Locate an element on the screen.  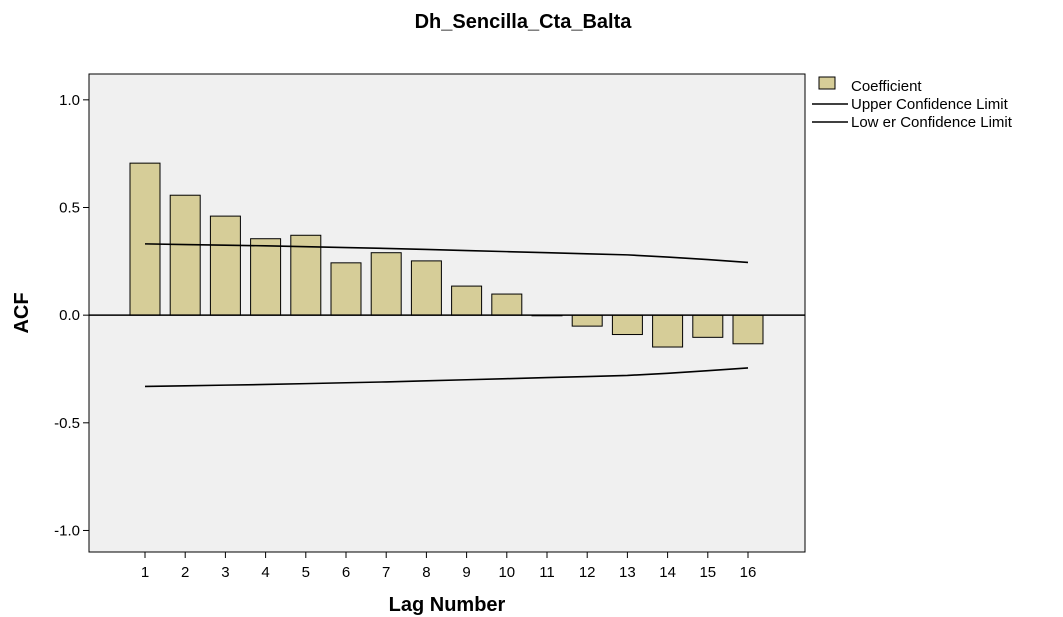
confidence-lines is located at coordinates (446, 315).